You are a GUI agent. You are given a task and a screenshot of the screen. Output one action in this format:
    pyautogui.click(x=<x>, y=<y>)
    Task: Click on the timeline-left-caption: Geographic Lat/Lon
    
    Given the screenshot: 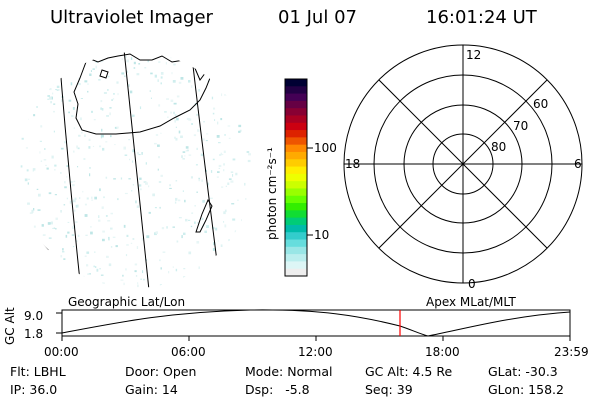 What is the action you would take?
    pyautogui.click(x=127, y=302)
    